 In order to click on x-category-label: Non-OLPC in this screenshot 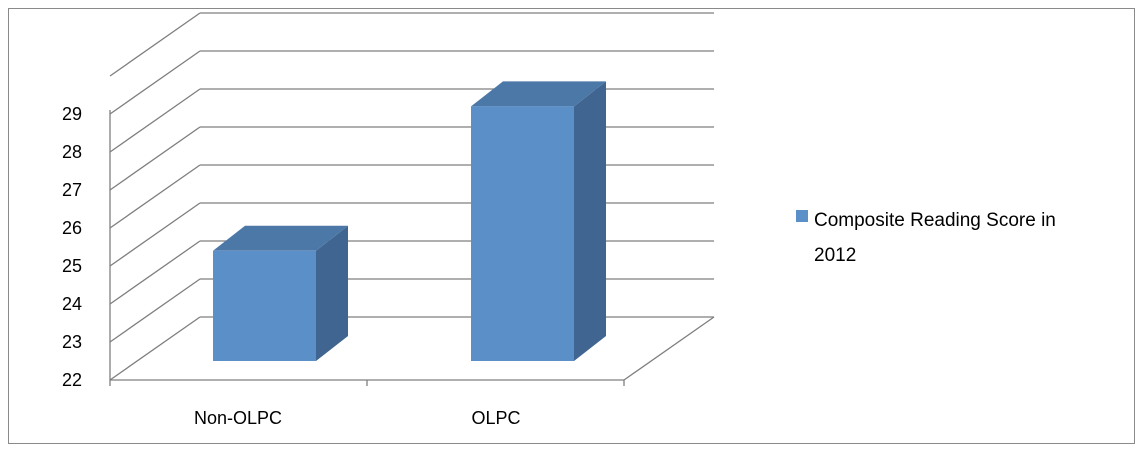, I will do `click(238, 418)`.